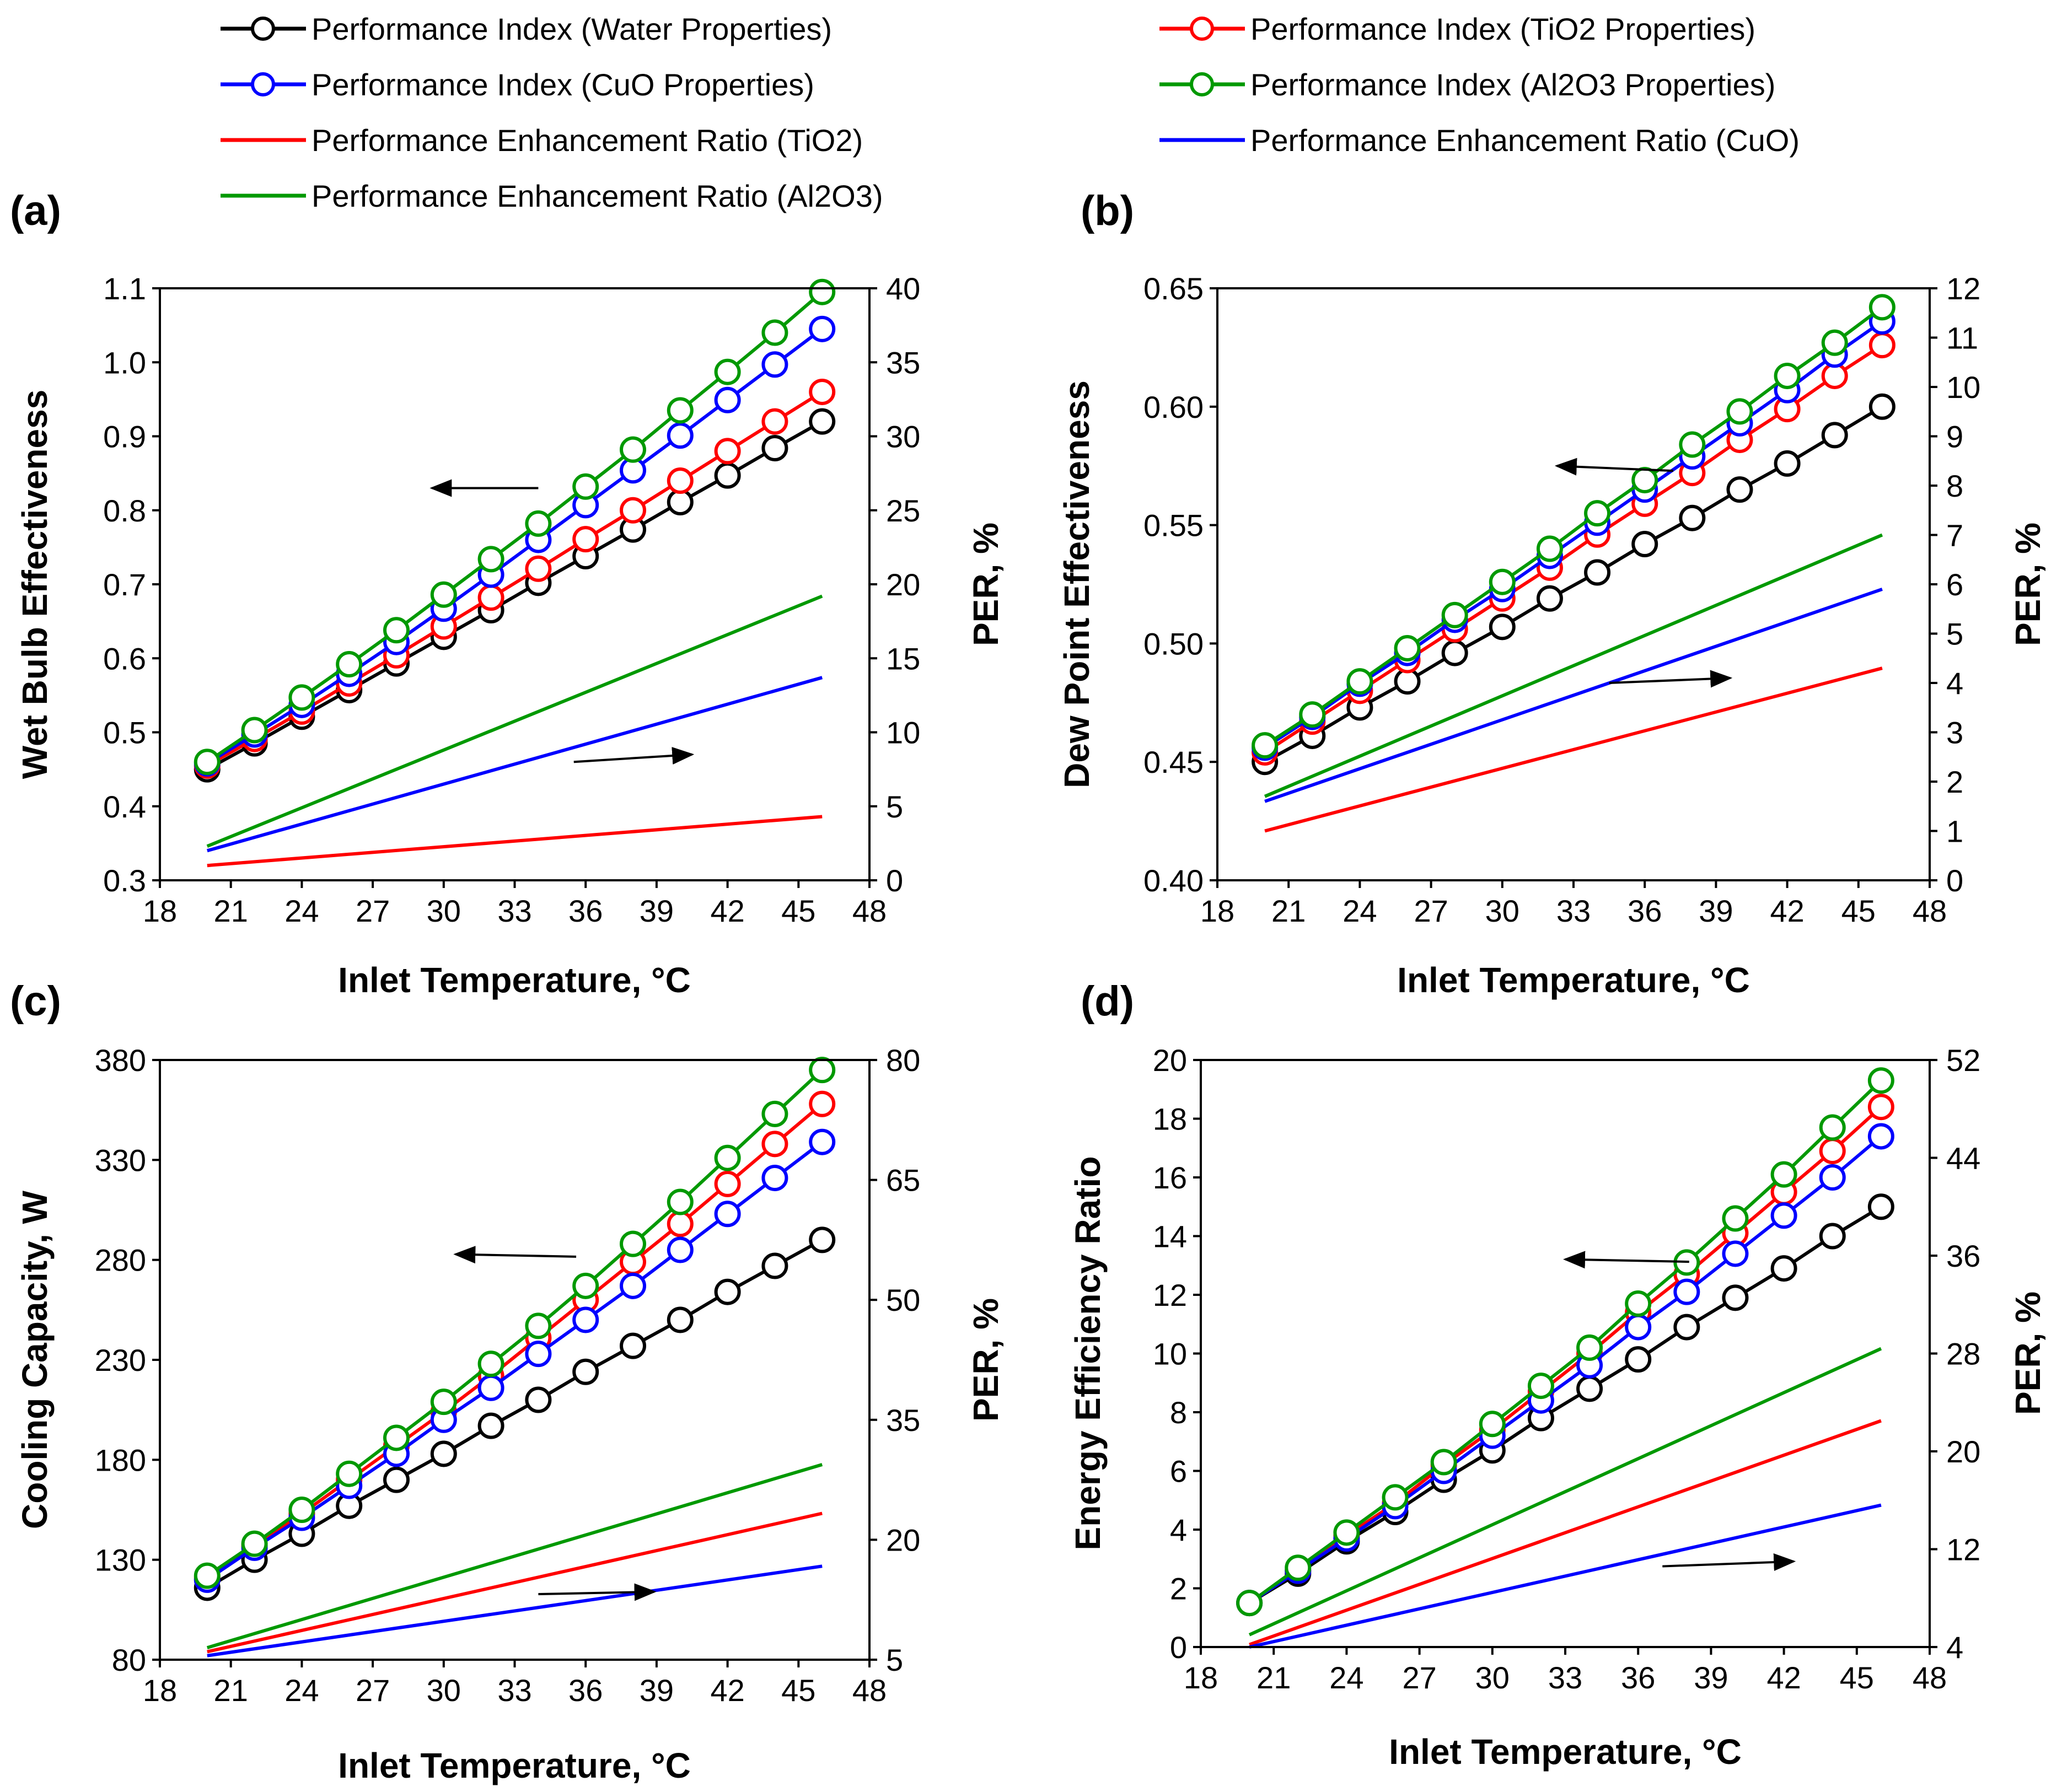 The image size is (2062, 1792). What do you see at coordinates (373, 1690) in the screenshot?
I see `x-tick-label: 27` at bounding box center [373, 1690].